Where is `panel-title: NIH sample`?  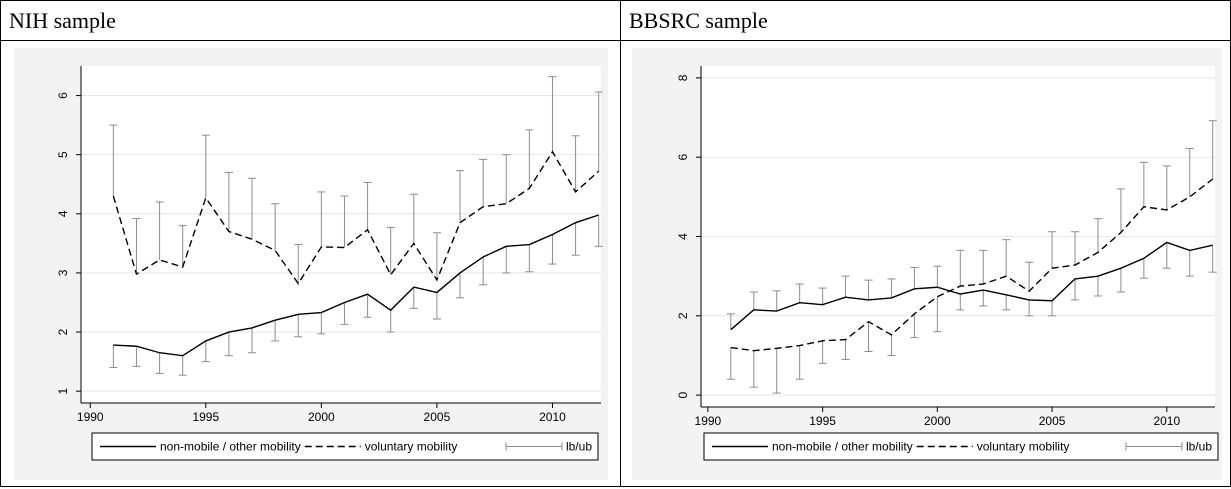 panel-title: NIH sample is located at coordinates (310, 21).